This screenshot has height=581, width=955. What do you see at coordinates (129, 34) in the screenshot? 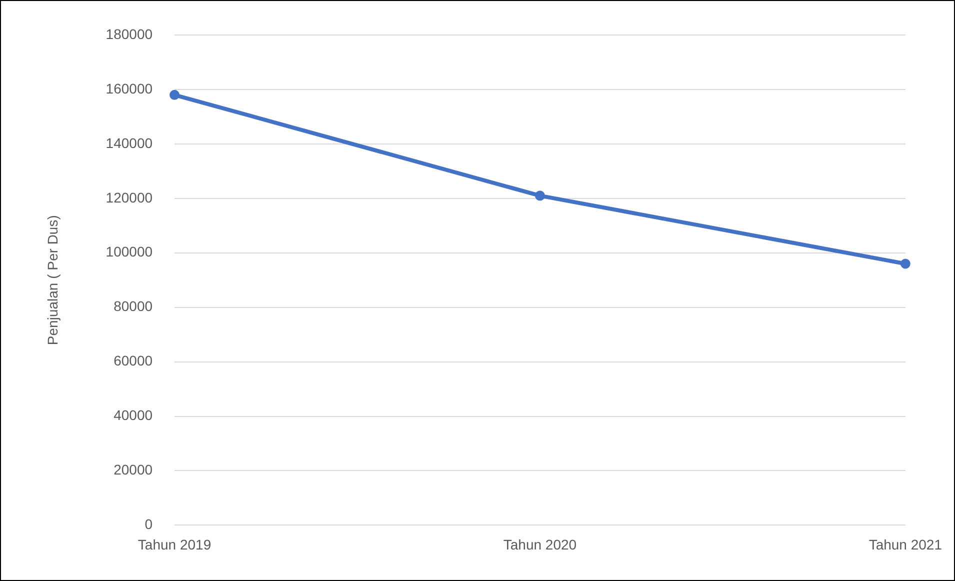
I see `y-tick-label: 180000` at bounding box center [129, 34].